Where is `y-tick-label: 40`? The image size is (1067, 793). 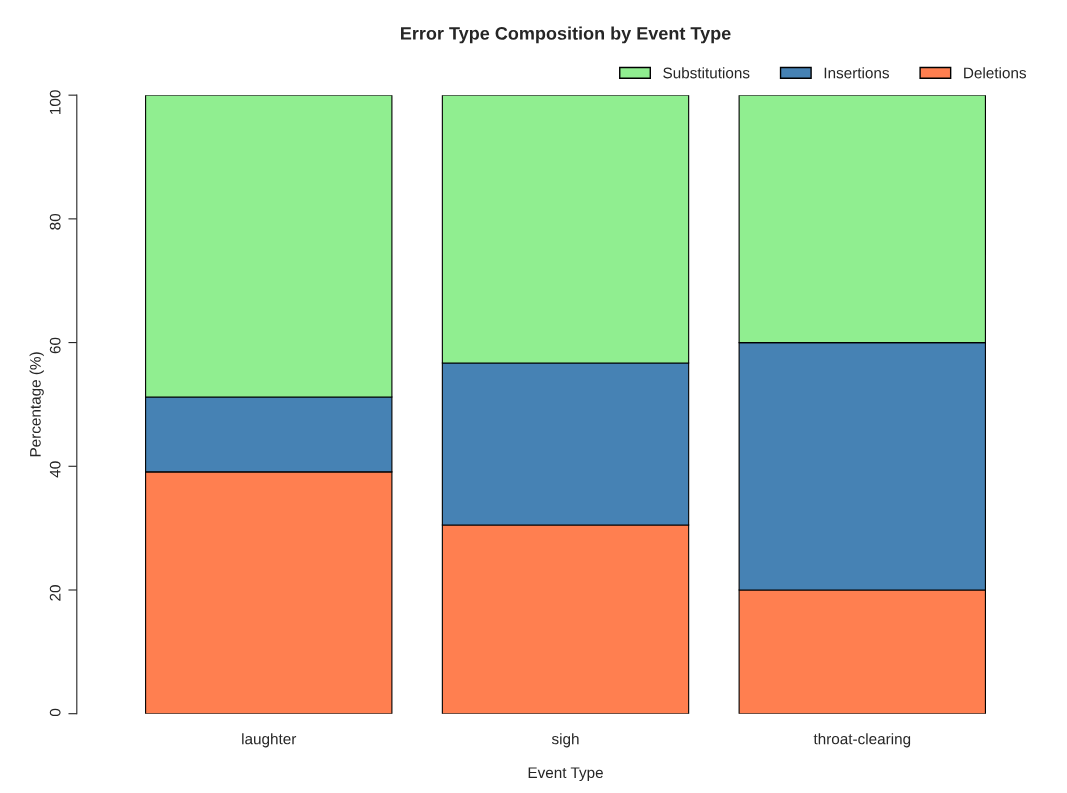
y-tick-label: 40 is located at coordinates (55, 469).